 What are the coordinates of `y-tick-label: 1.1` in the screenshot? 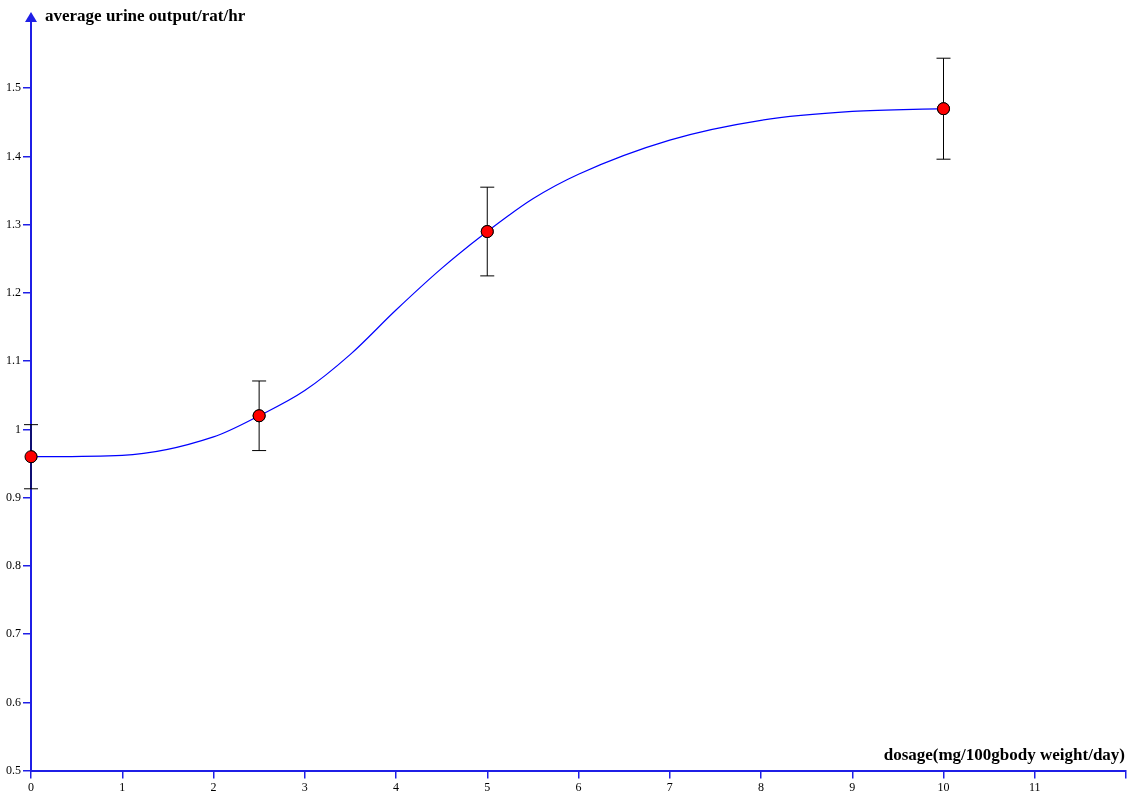 It's located at (13, 360).